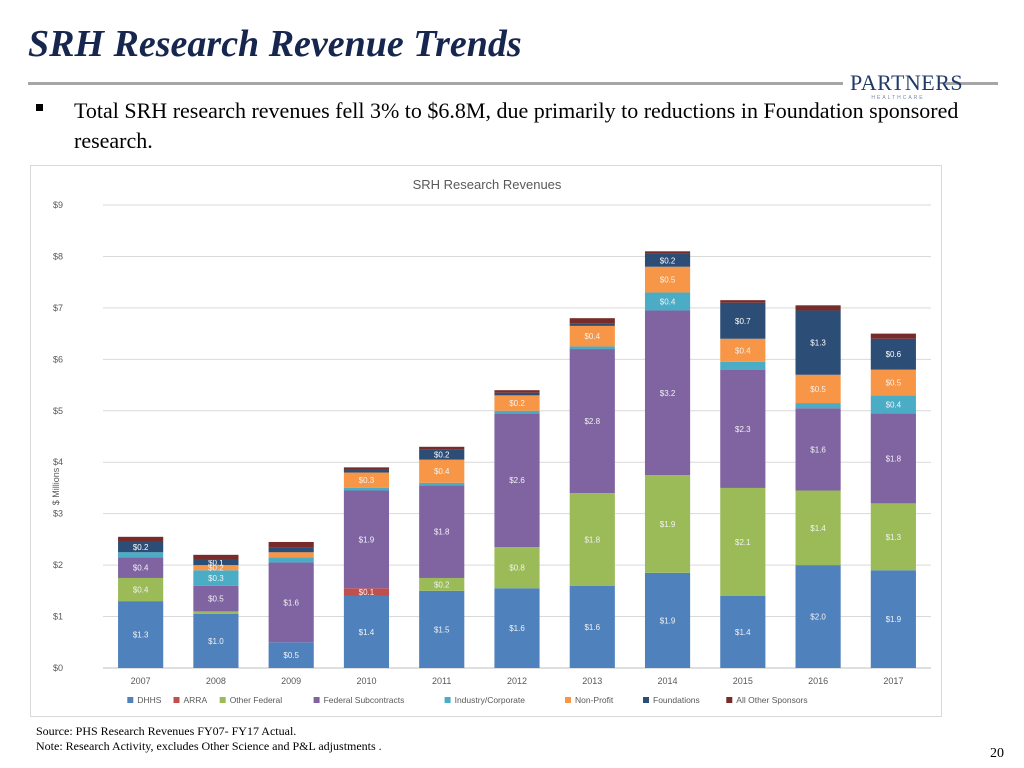 This screenshot has width=1024, height=768. I want to click on bar-segment-other-federal-2017, so click(893, 537).